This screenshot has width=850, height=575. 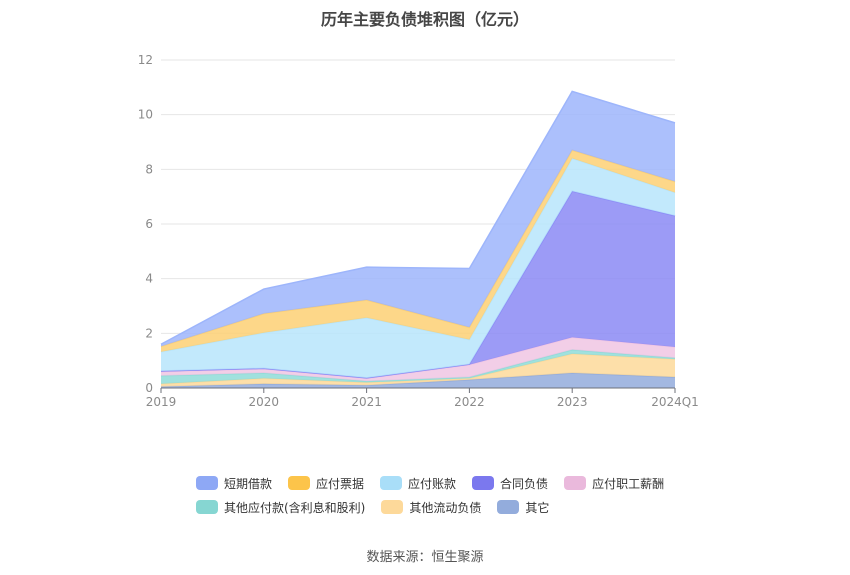 I want to click on y-tick-label: 0, so click(x=149, y=388).